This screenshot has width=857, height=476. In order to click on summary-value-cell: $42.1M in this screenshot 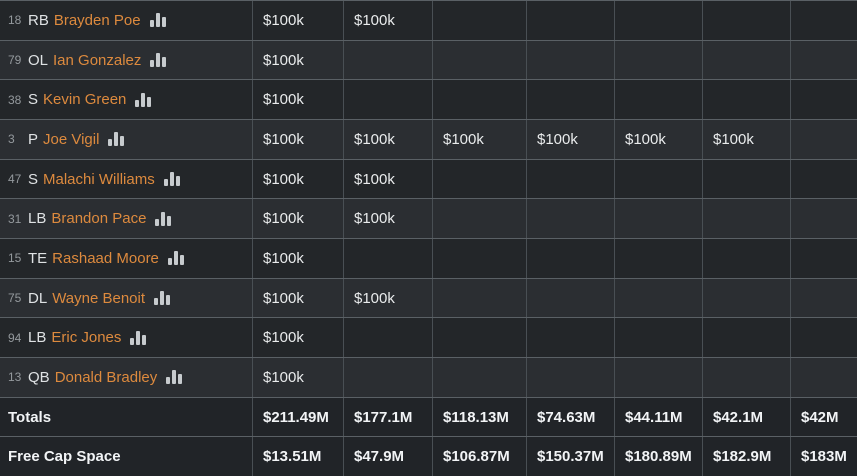, I will do `click(747, 417)`.